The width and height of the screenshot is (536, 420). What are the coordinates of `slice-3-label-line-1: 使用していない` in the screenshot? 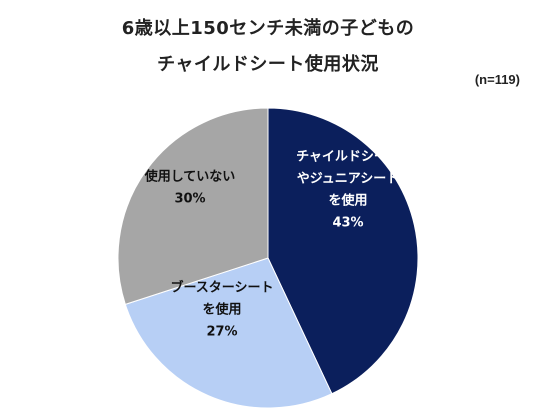 It's located at (190, 177).